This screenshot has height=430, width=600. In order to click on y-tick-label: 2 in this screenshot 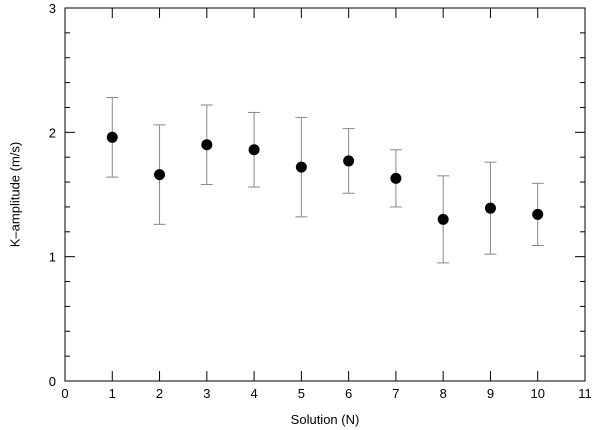, I will do `click(52, 132)`.